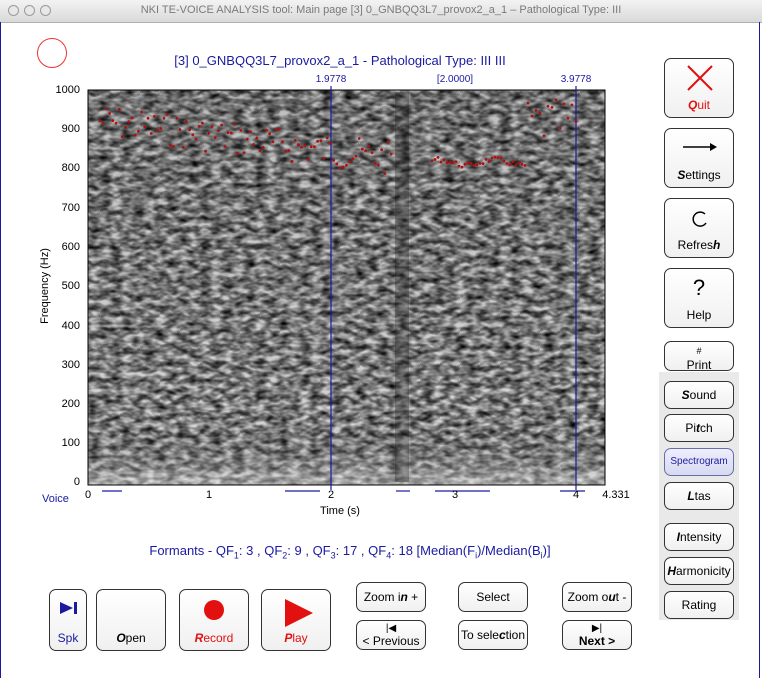  I want to click on help-button: ? Help, so click(699, 298).